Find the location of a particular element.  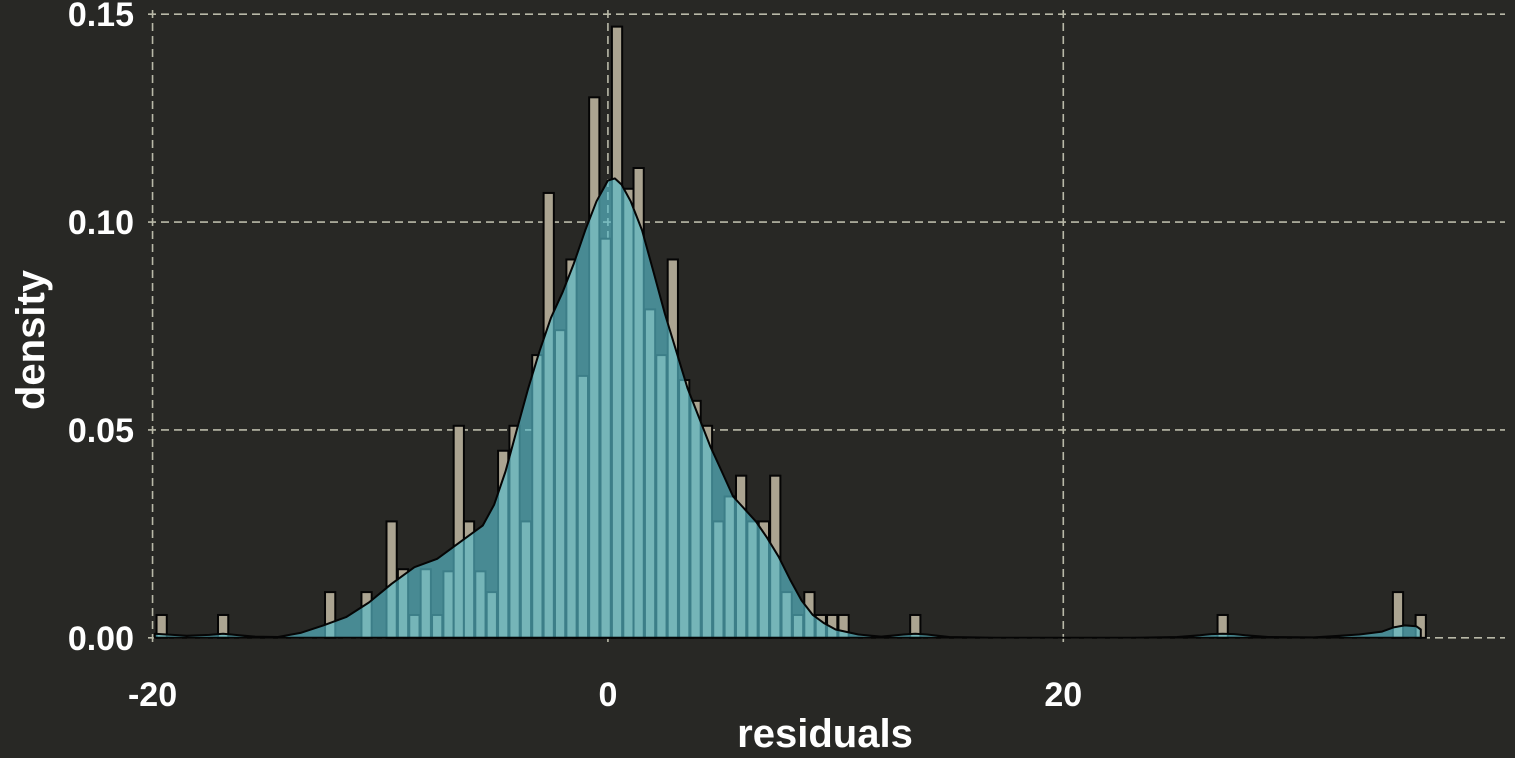

x-axis-title: residuals is located at coordinates (825, 734).